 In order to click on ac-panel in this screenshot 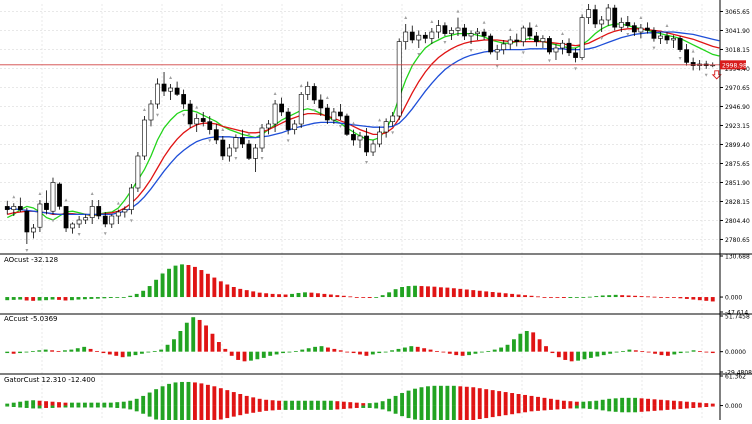, I will do `click(360, 339)`.